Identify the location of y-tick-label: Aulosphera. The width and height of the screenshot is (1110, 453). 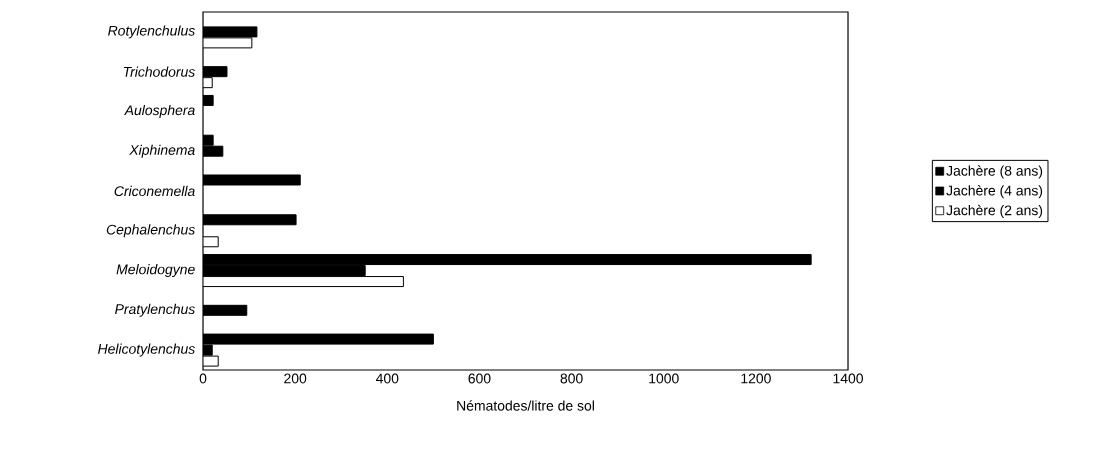
(159, 111).